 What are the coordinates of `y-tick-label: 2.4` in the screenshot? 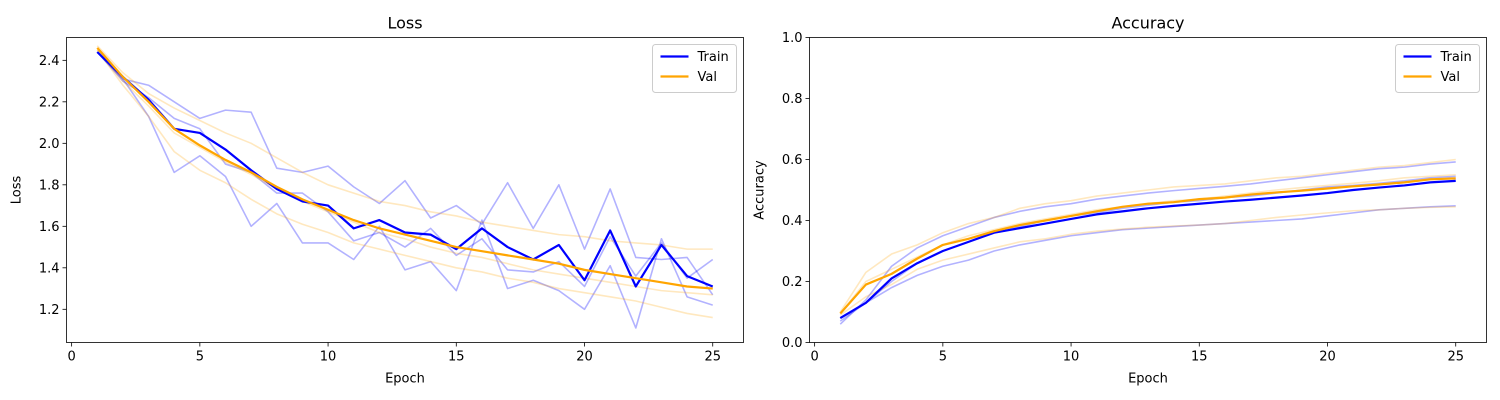 It's located at (49, 61).